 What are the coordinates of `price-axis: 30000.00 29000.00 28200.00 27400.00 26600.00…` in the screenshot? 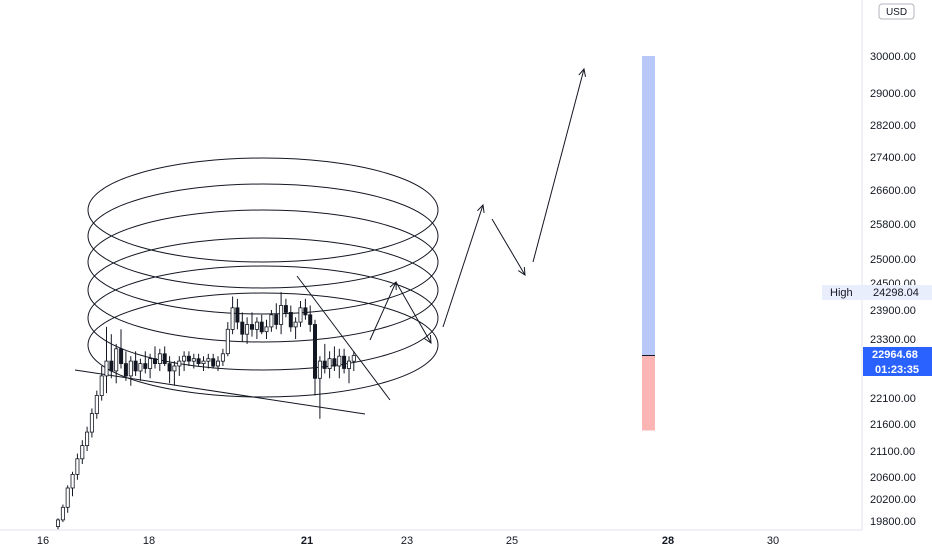 It's located at (893, 289).